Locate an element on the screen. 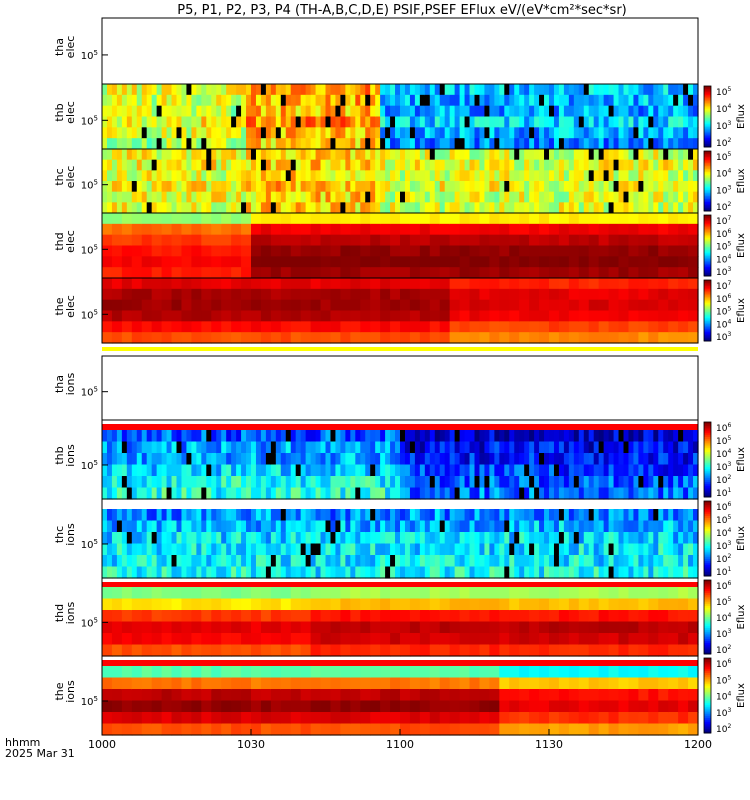 This screenshot has width=750, height=800. panel-label-probe: thd is located at coordinates (59, 613).